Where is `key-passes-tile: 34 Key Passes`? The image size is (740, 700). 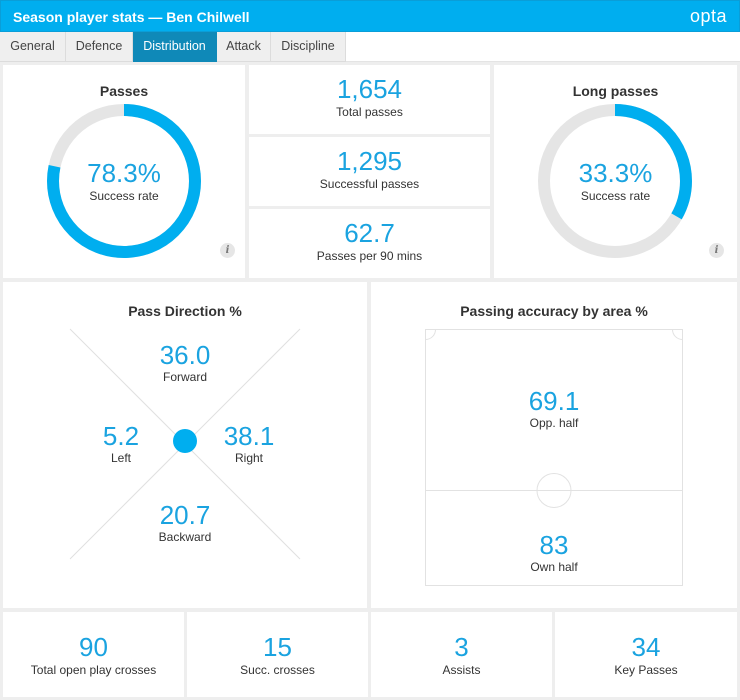 key-passes-tile: 34 Key Passes is located at coordinates (646, 654).